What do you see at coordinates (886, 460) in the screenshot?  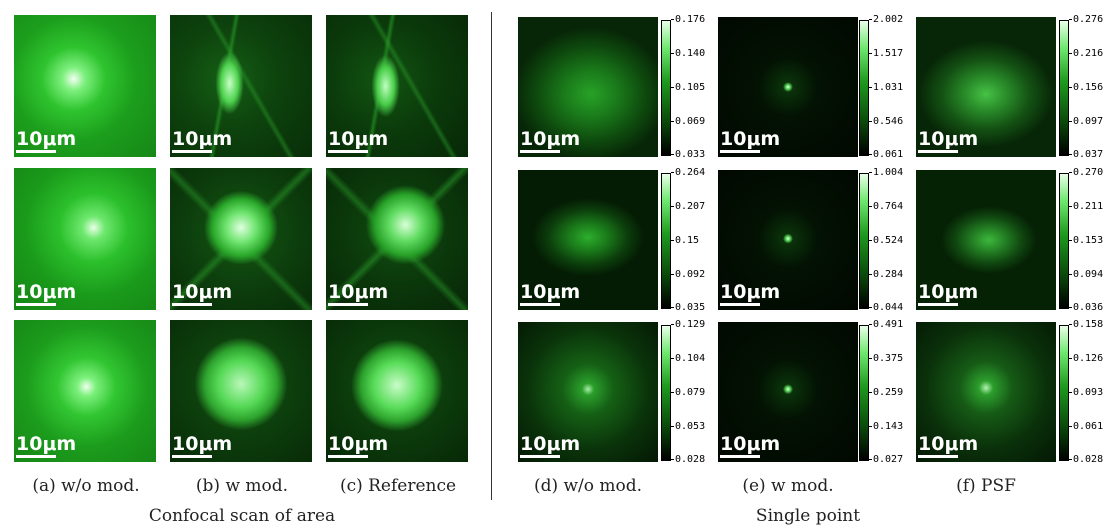 I see `tick-label: 0.027` at bounding box center [886, 460].